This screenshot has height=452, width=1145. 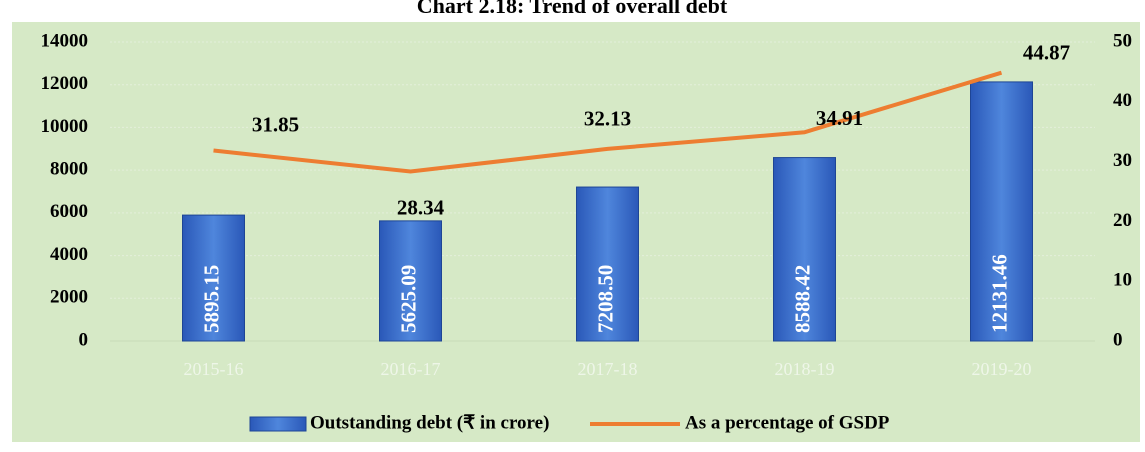 What do you see at coordinates (421, 207) in the screenshot?
I see `line-label: 28.34` at bounding box center [421, 207].